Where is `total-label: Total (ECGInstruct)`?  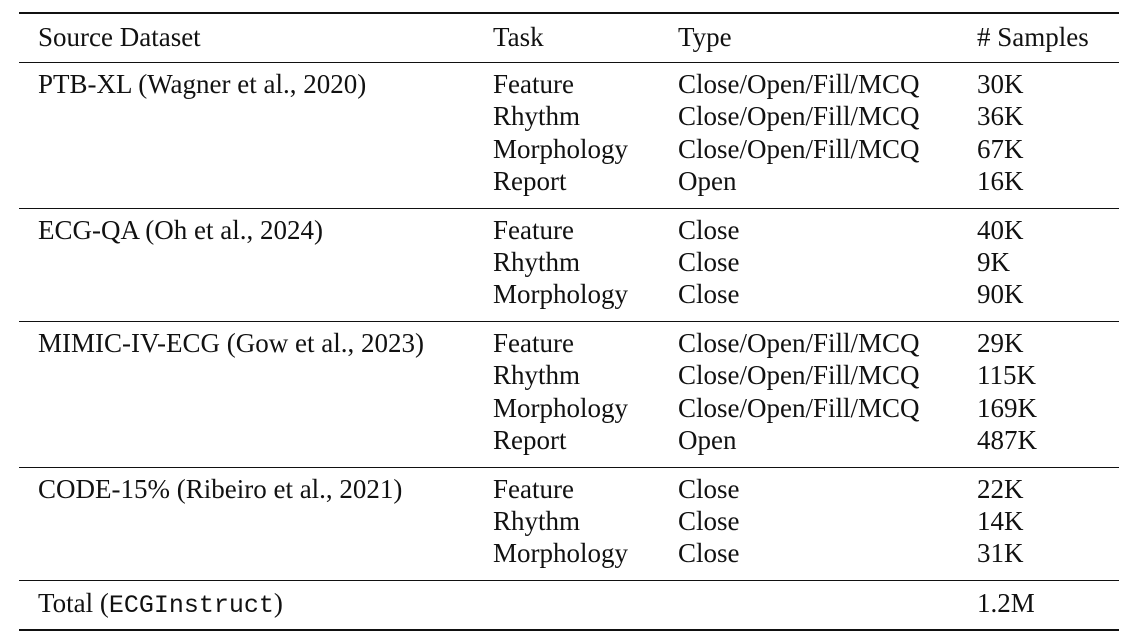 total-label: Total (ECGInstruct) is located at coordinates (160, 604).